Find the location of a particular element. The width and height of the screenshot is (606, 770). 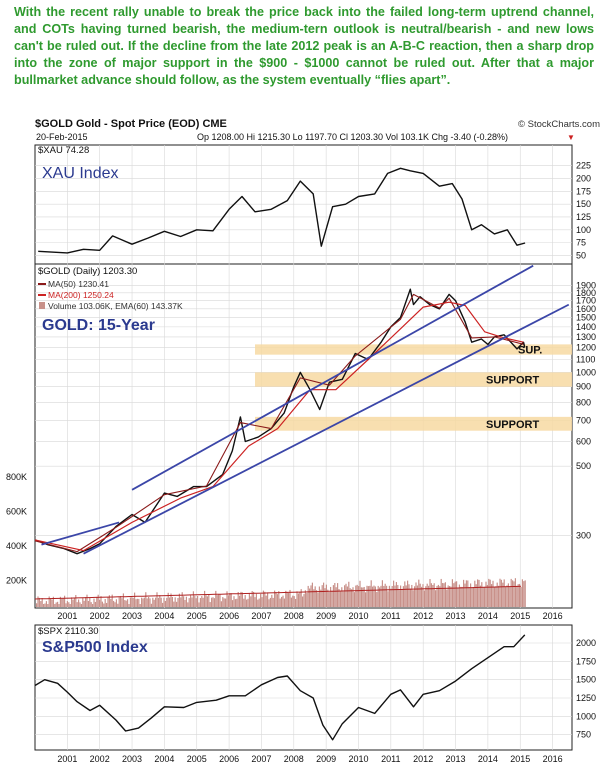

y-tick-label: 100 is located at coordinates (583, 230).